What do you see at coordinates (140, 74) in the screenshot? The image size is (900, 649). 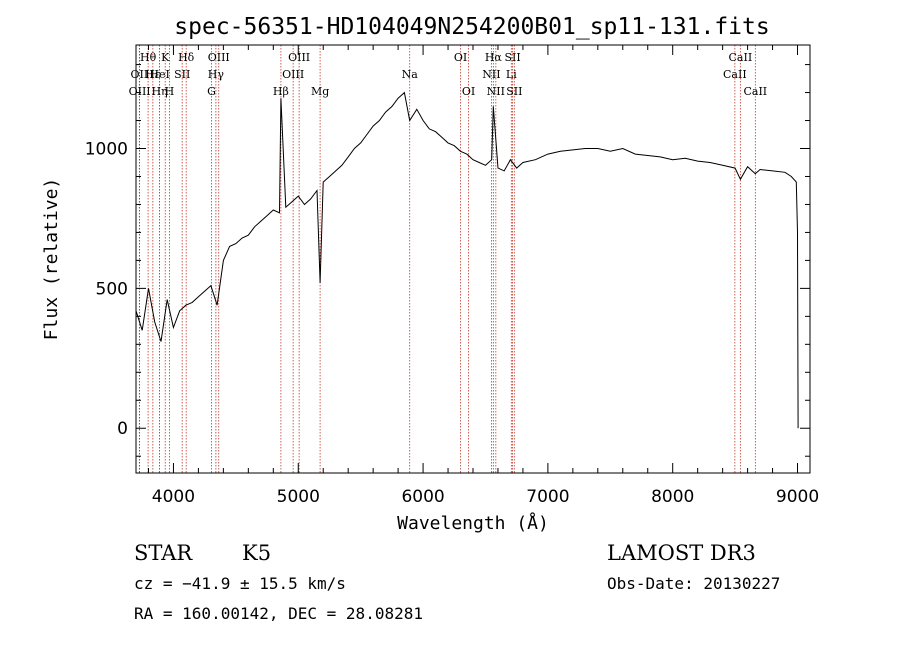 I see `spectral-line-label-1: OII` at bounding box center [140, 74].